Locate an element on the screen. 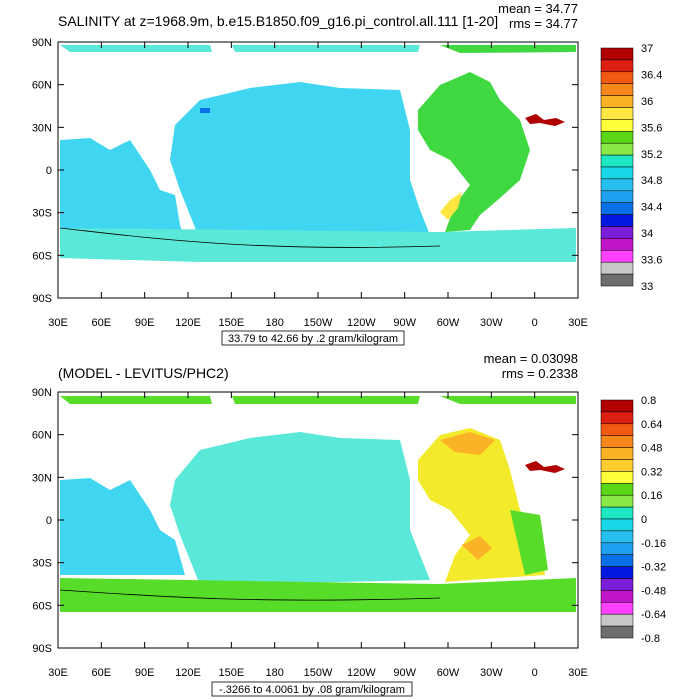 The height and width of the screenshot is (700, 700). colorbar-label: 0.32 is located at coordinates (651, 472).